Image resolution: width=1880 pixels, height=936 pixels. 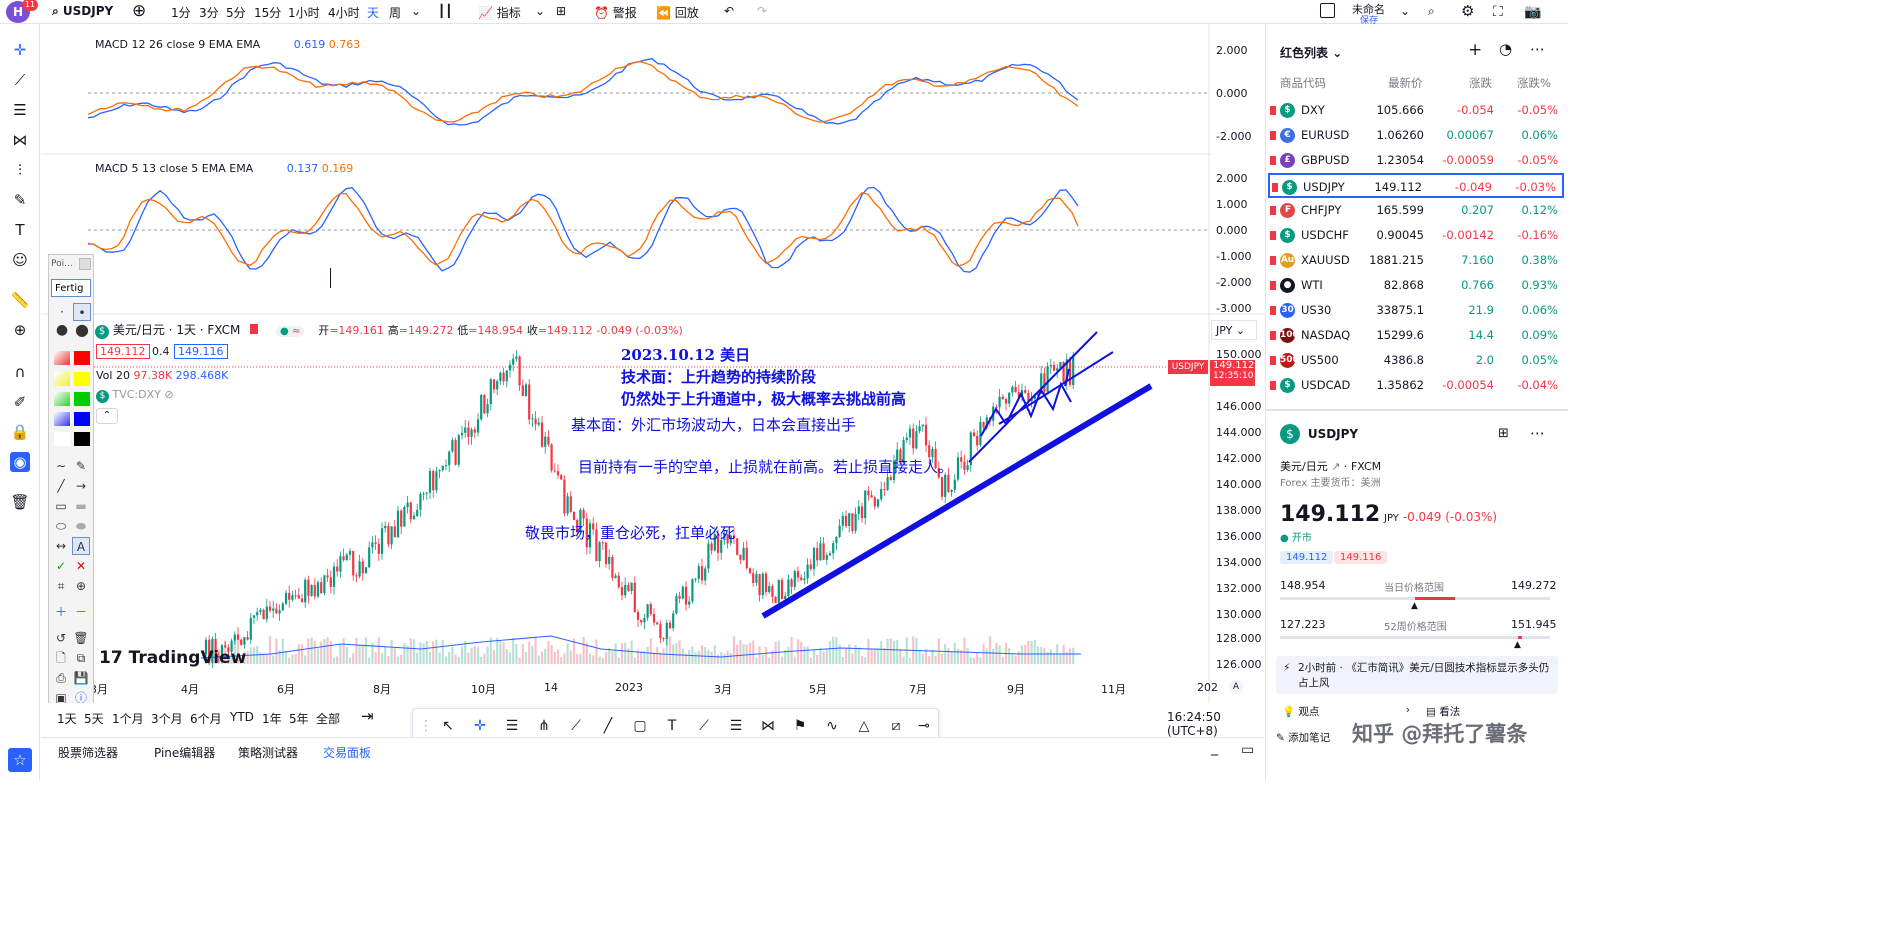 What do you see at coordinates (677, 13) in the screenshot?
I see `replay-button: ⏪ 回放` at bounding box center [677, 13].